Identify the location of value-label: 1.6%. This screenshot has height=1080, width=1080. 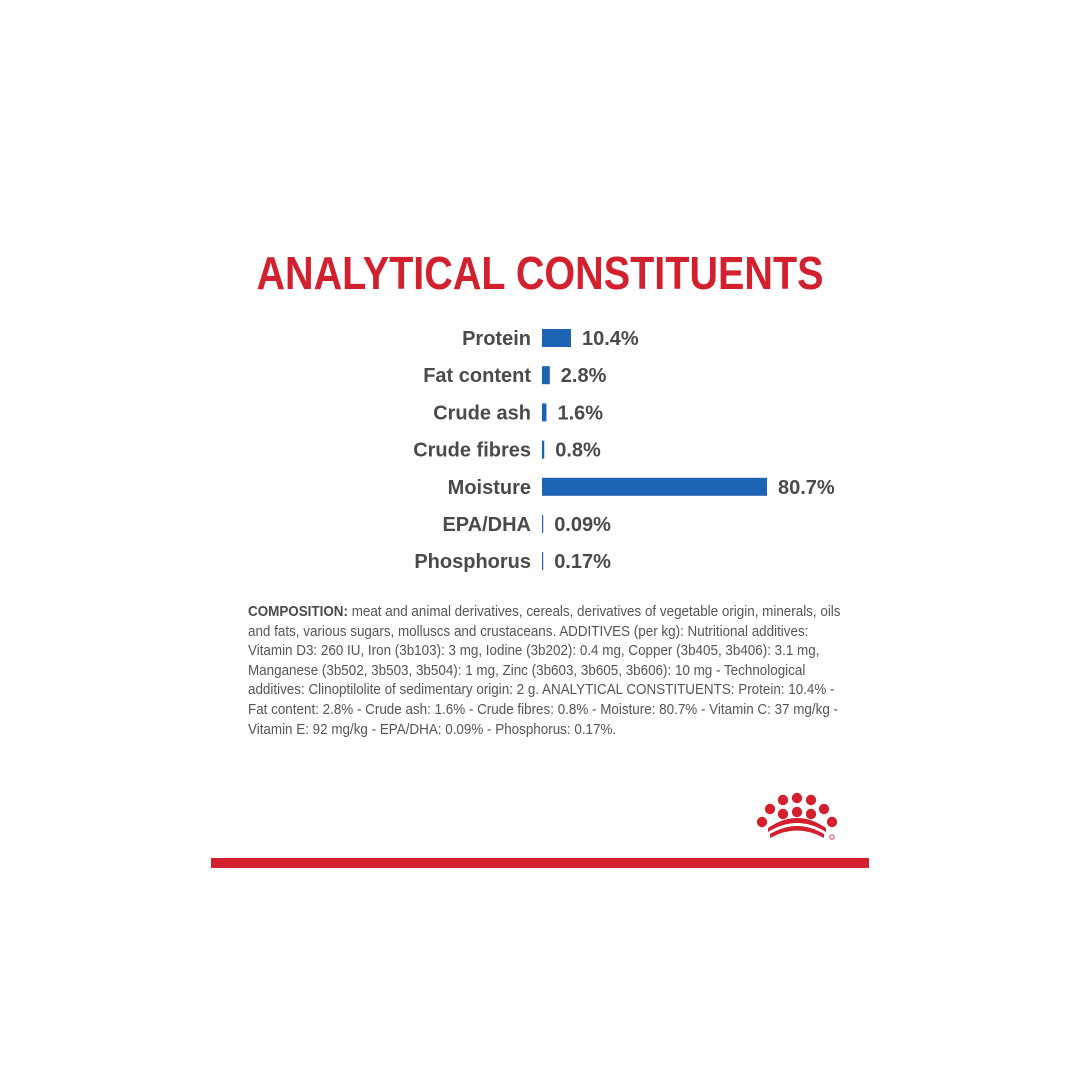
(580, 413).